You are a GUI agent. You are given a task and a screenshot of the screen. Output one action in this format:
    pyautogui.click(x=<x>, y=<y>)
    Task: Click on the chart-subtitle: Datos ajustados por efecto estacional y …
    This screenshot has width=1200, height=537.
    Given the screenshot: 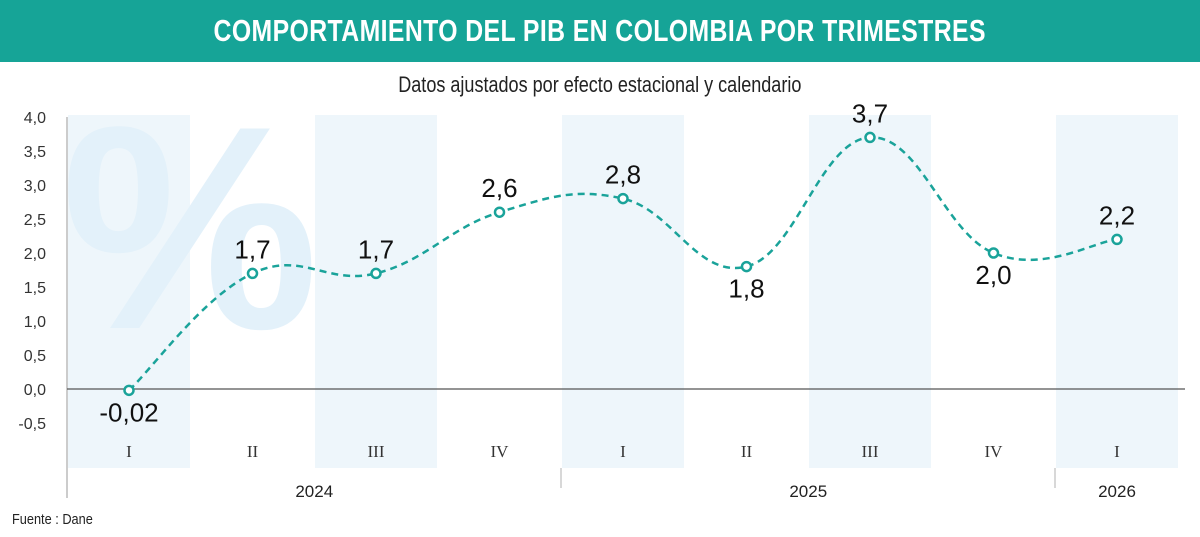 What is the action you would take?
    pyautogui.click(x=600, y=85)
    